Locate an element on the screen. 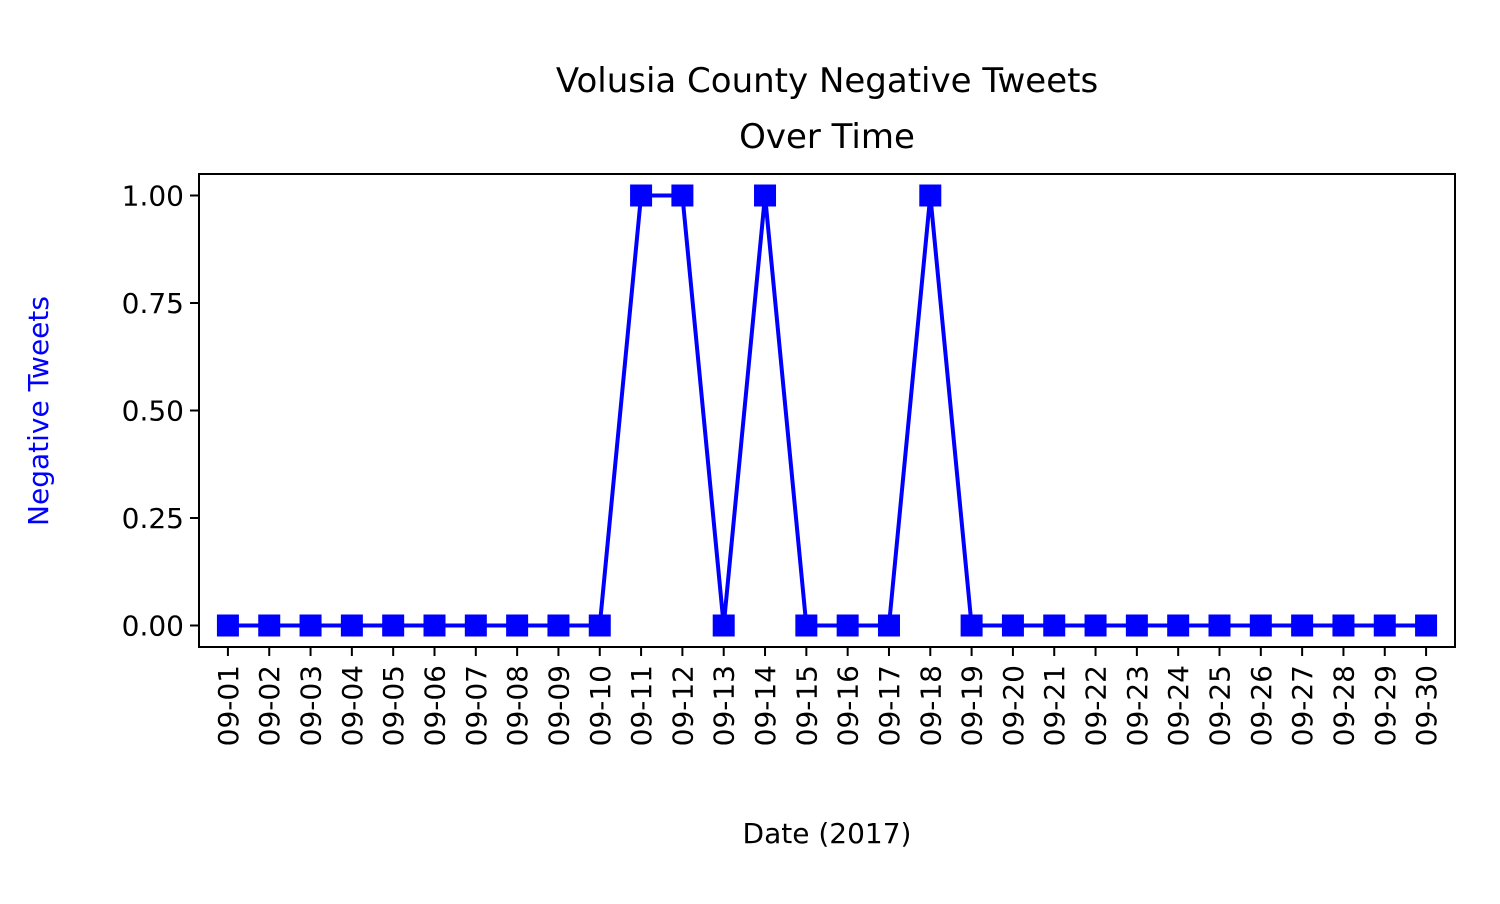  x-tick-label: 09-06 is located at coordinates (435, 705).